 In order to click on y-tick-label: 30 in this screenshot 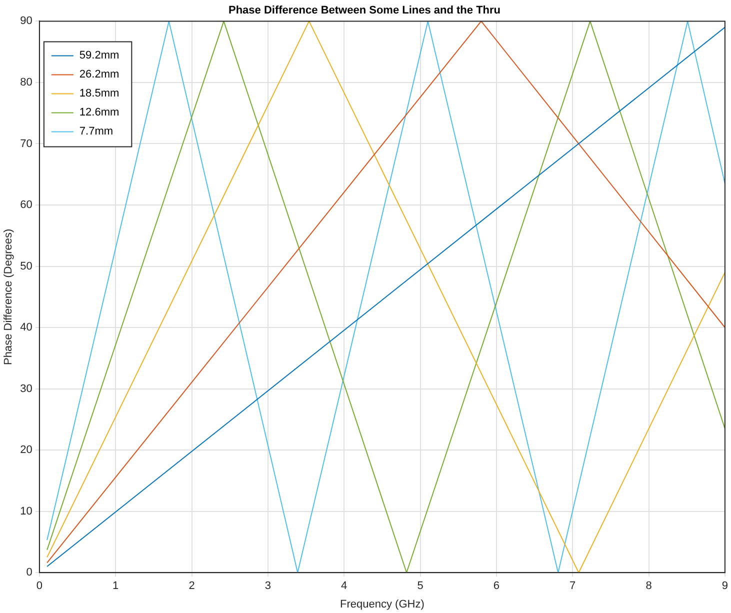, I will do `click(26, 388)`.